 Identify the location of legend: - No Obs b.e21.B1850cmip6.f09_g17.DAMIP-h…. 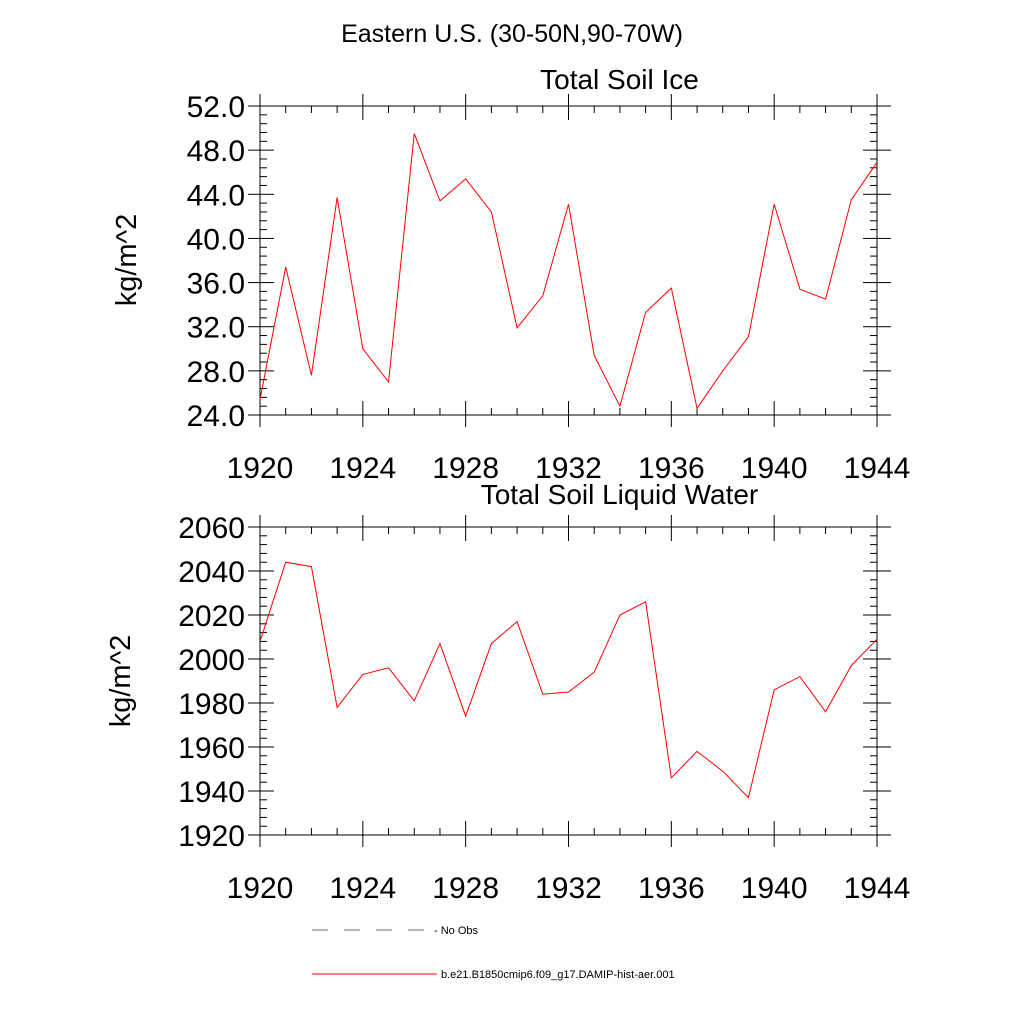
(493, 953).